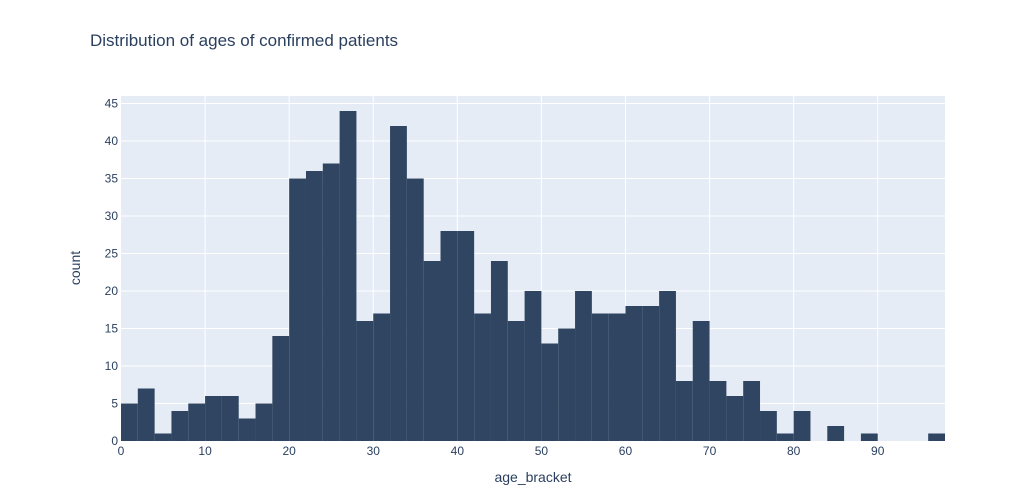  I want to click on x-tick-label: 60, so click(626, 451).